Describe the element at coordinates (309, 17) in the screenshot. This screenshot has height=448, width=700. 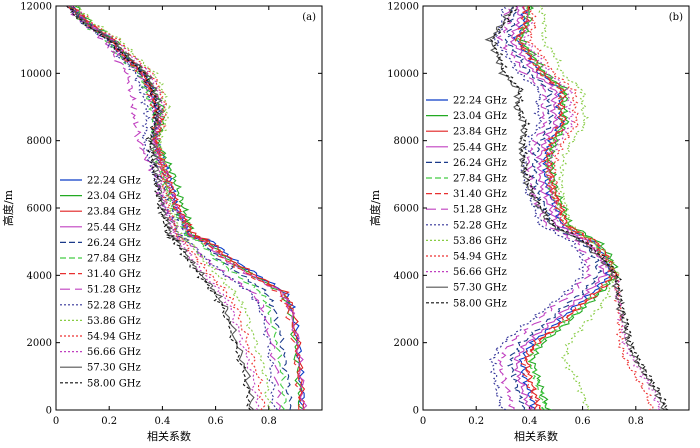
I see `panel-tag: (a)` at that location.